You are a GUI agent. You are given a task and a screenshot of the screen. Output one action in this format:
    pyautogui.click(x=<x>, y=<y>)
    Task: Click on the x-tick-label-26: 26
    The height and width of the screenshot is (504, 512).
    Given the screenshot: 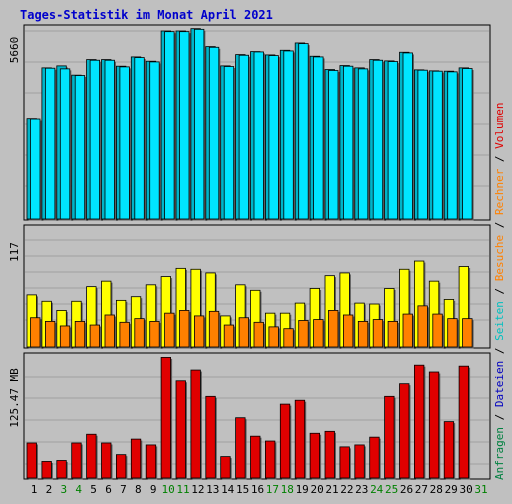 What is the action you would take?
    pyautogui.click(x=406, y=489)
    